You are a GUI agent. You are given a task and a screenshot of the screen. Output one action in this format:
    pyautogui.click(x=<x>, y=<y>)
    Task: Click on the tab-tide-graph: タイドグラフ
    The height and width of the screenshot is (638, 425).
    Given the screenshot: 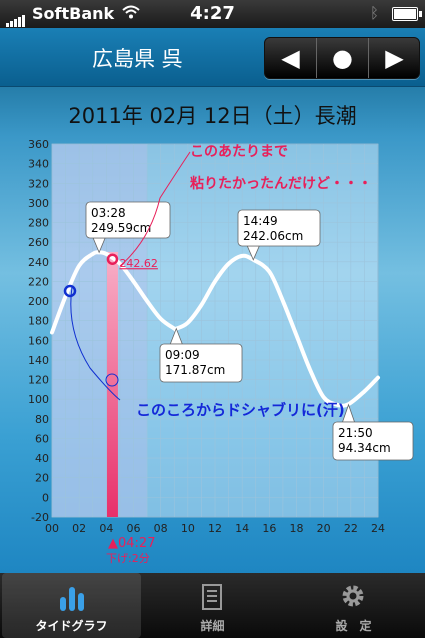 What is the action you would take?
    pyautogui.click(x=71, y=605)
    